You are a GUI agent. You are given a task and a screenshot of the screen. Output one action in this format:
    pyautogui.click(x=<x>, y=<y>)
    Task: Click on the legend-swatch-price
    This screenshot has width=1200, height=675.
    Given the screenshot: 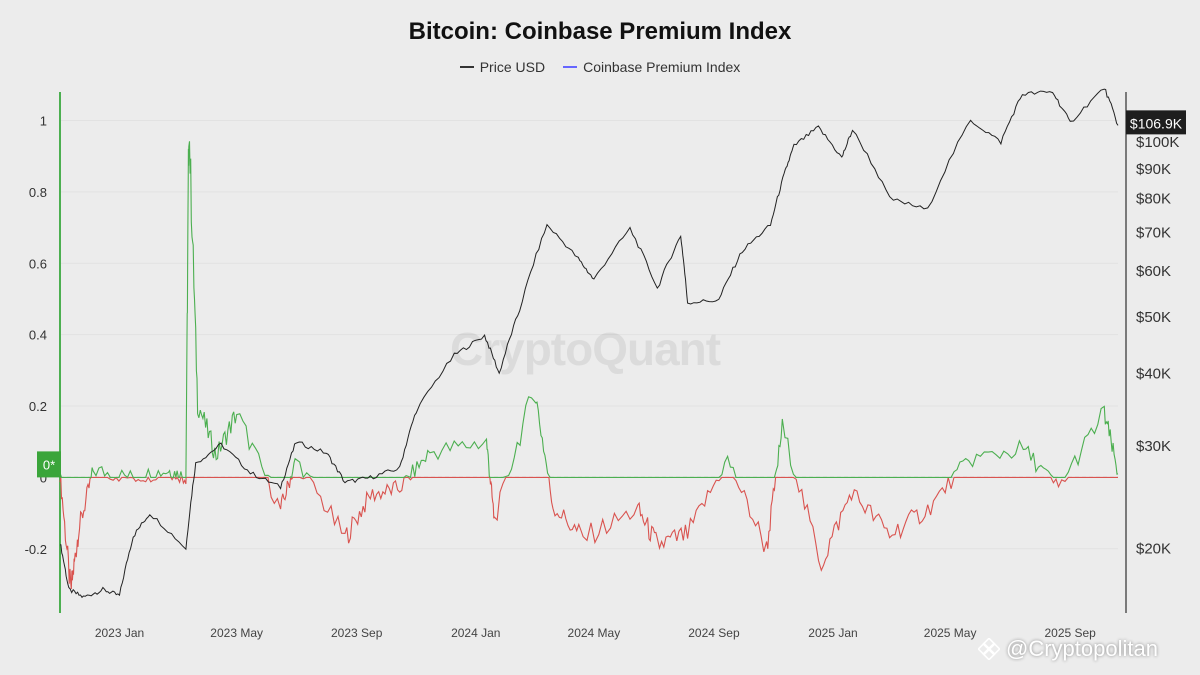 What is the action you would take?
    pyautogui.click(x=466, y=67)
    